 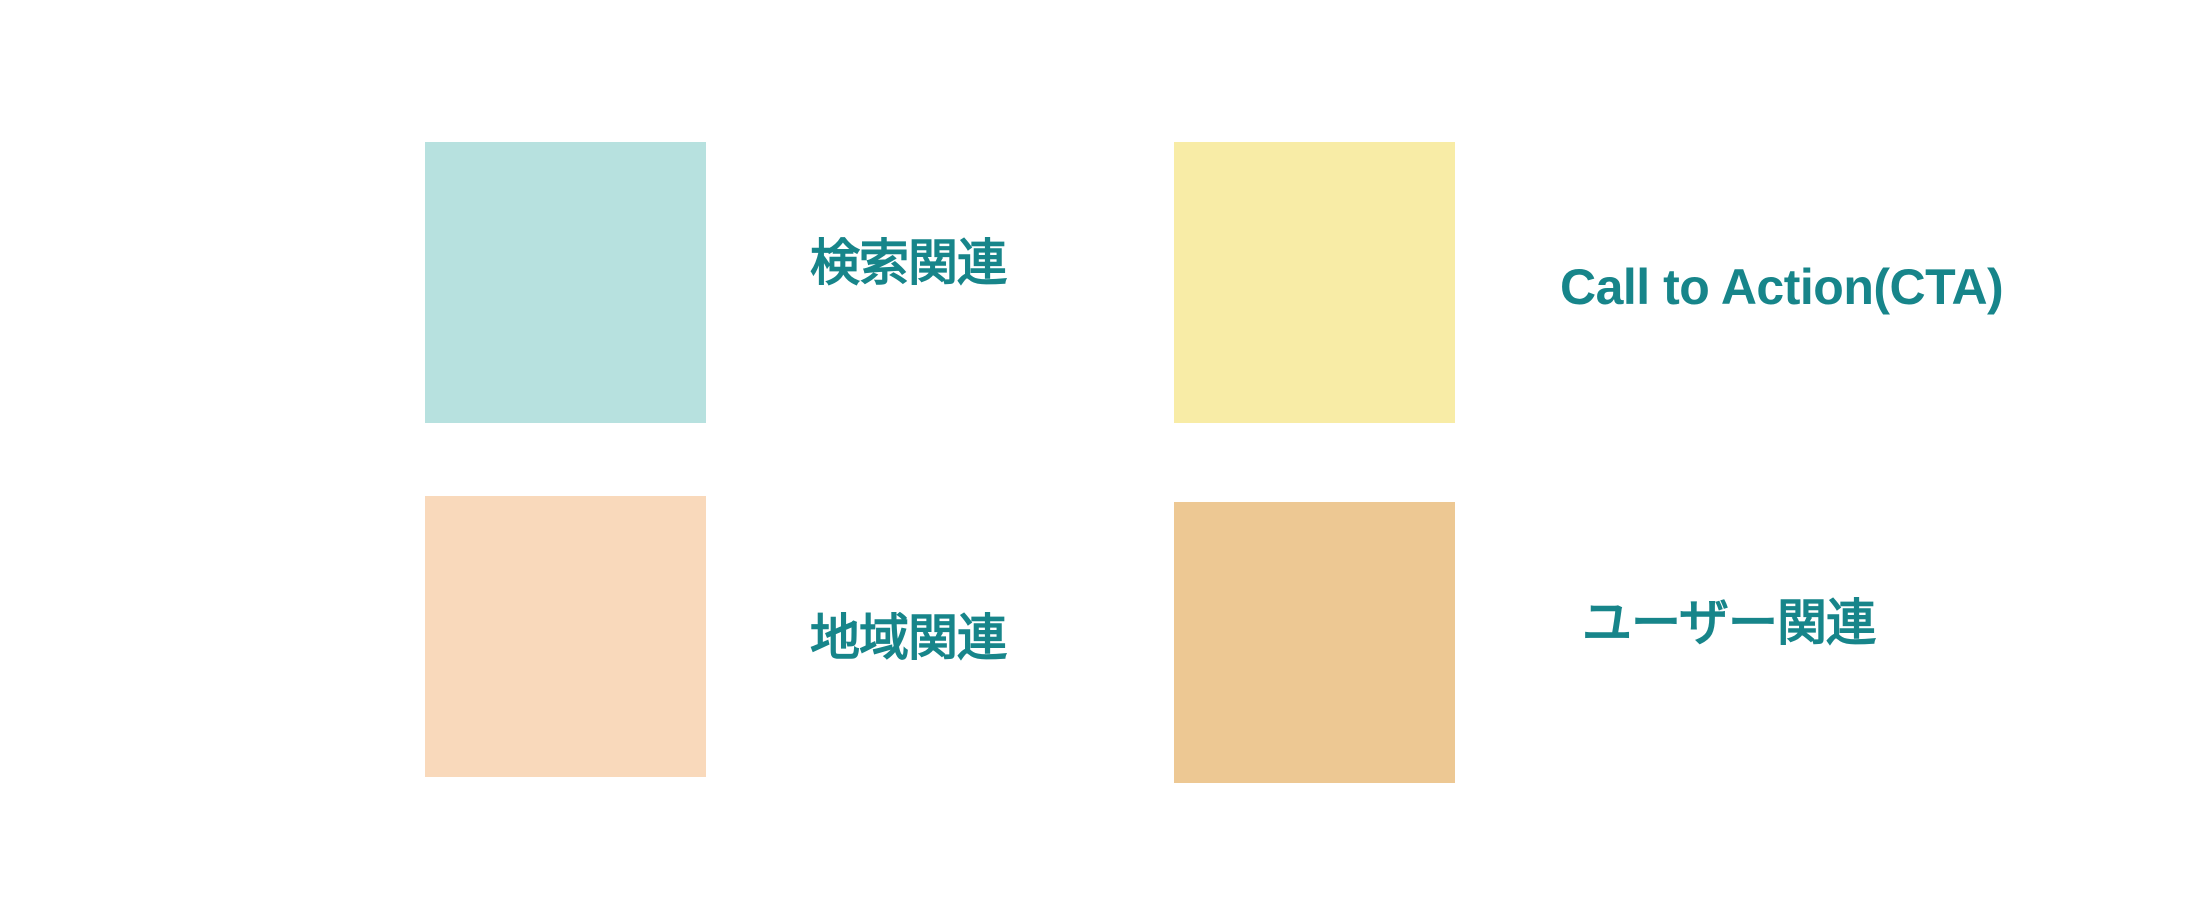 What do you see at coordinates (908, 263) in the screenshot?
I see `search-label: 検索関連` at bounding box center [908, 263].